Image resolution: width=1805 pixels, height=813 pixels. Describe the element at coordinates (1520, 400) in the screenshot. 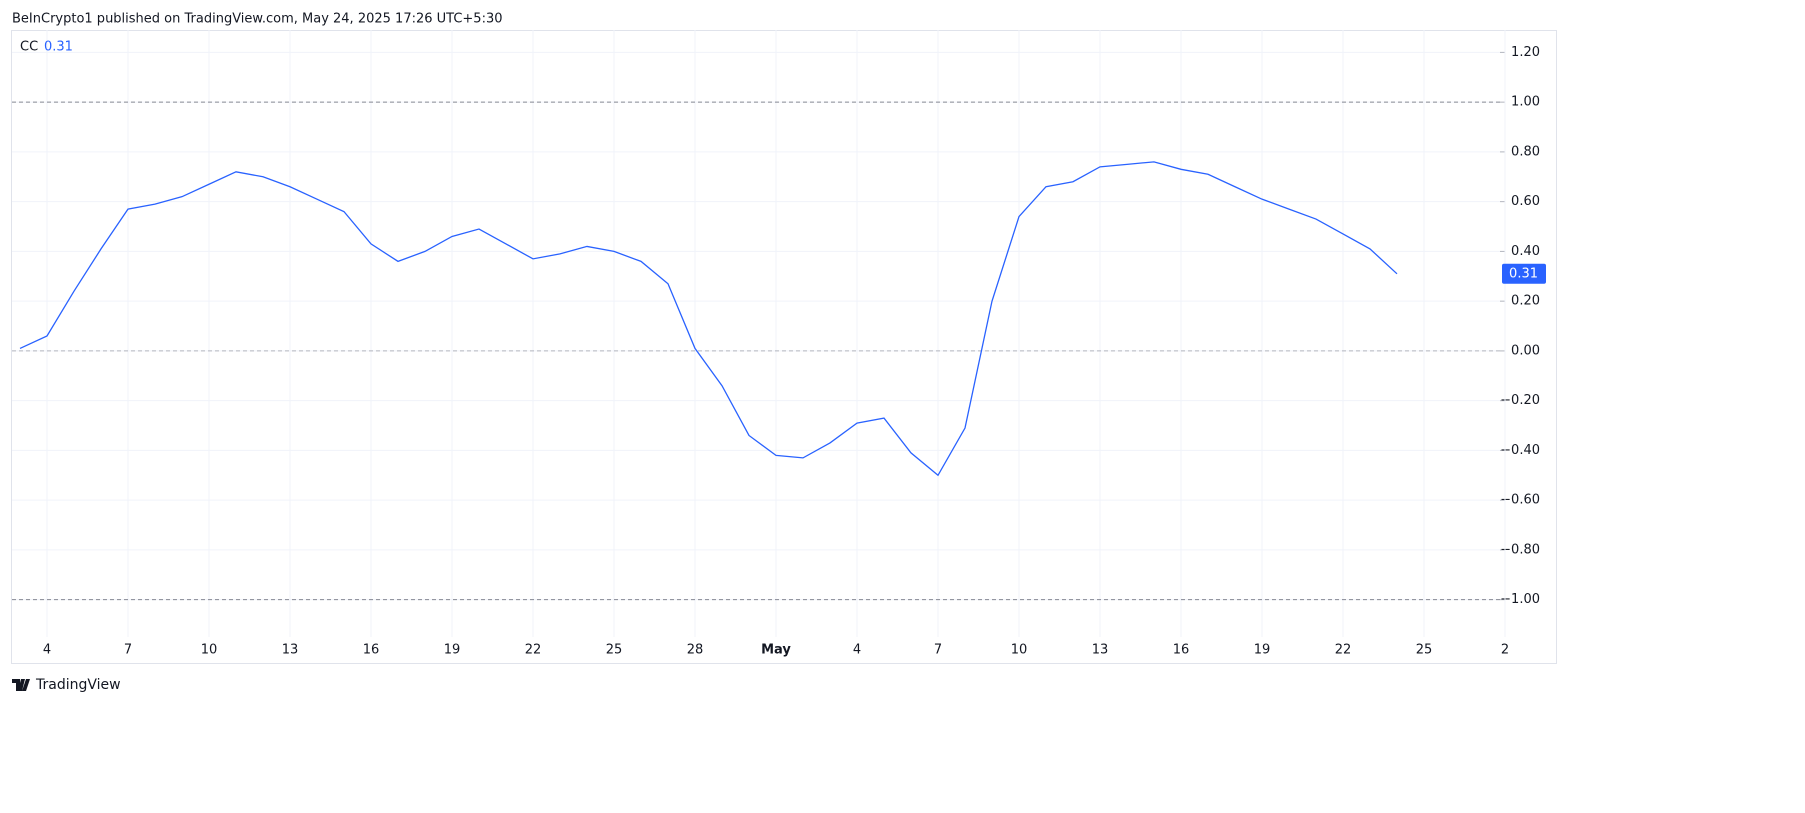

I see `y-tick-label: −0.20` at that location.